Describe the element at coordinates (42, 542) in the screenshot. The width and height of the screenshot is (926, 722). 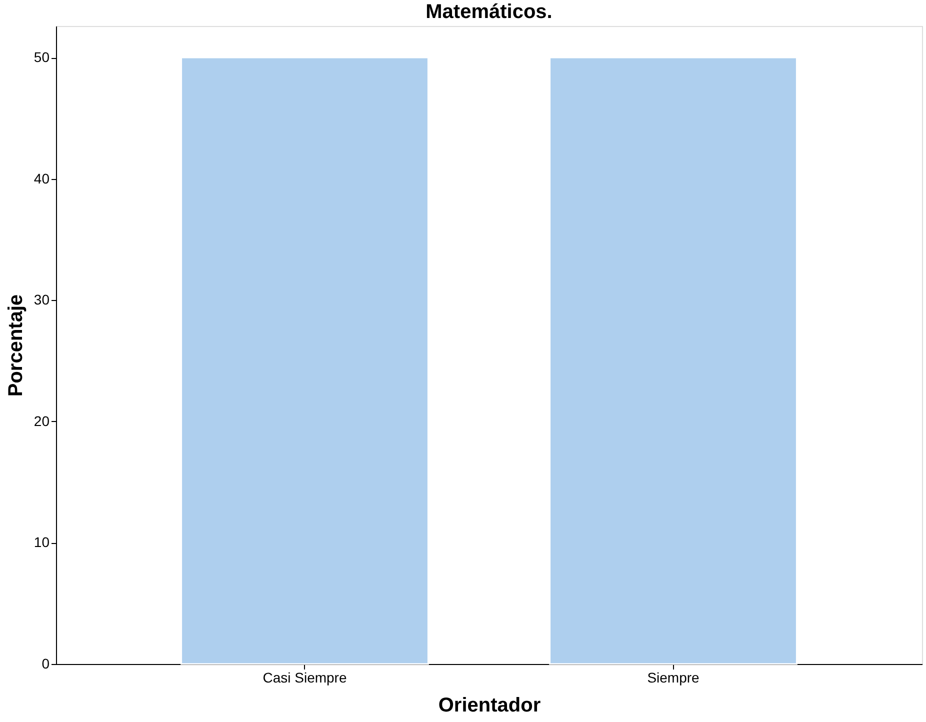
I see `y-tick-label: 10` at that location.